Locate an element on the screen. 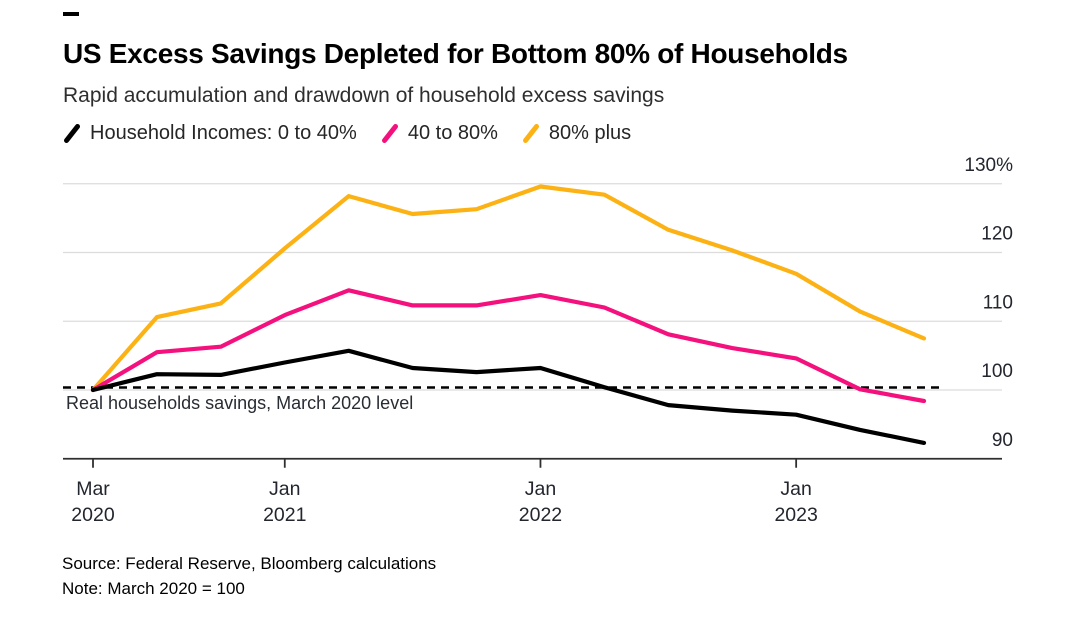  legend-item-80-plus: 80% plus is located at coordinates (576, 133).